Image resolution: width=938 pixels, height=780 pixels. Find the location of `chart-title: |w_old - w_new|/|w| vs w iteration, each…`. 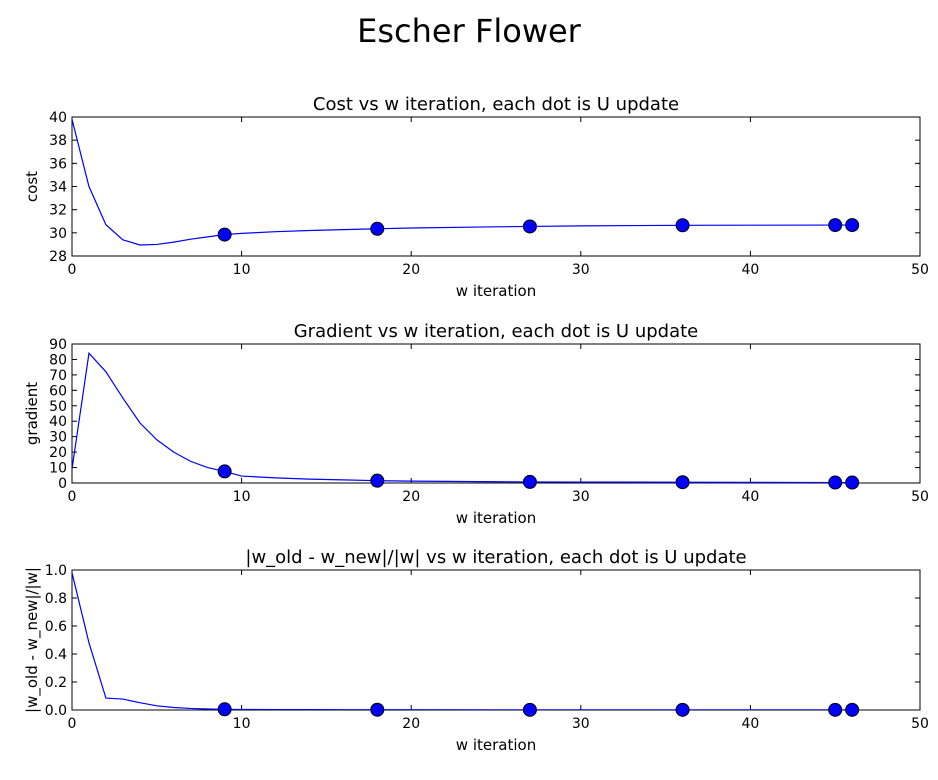

chart-title: |w_old - w_new|/|w| vs w iteration, each… is located at coordinates (495, 557).